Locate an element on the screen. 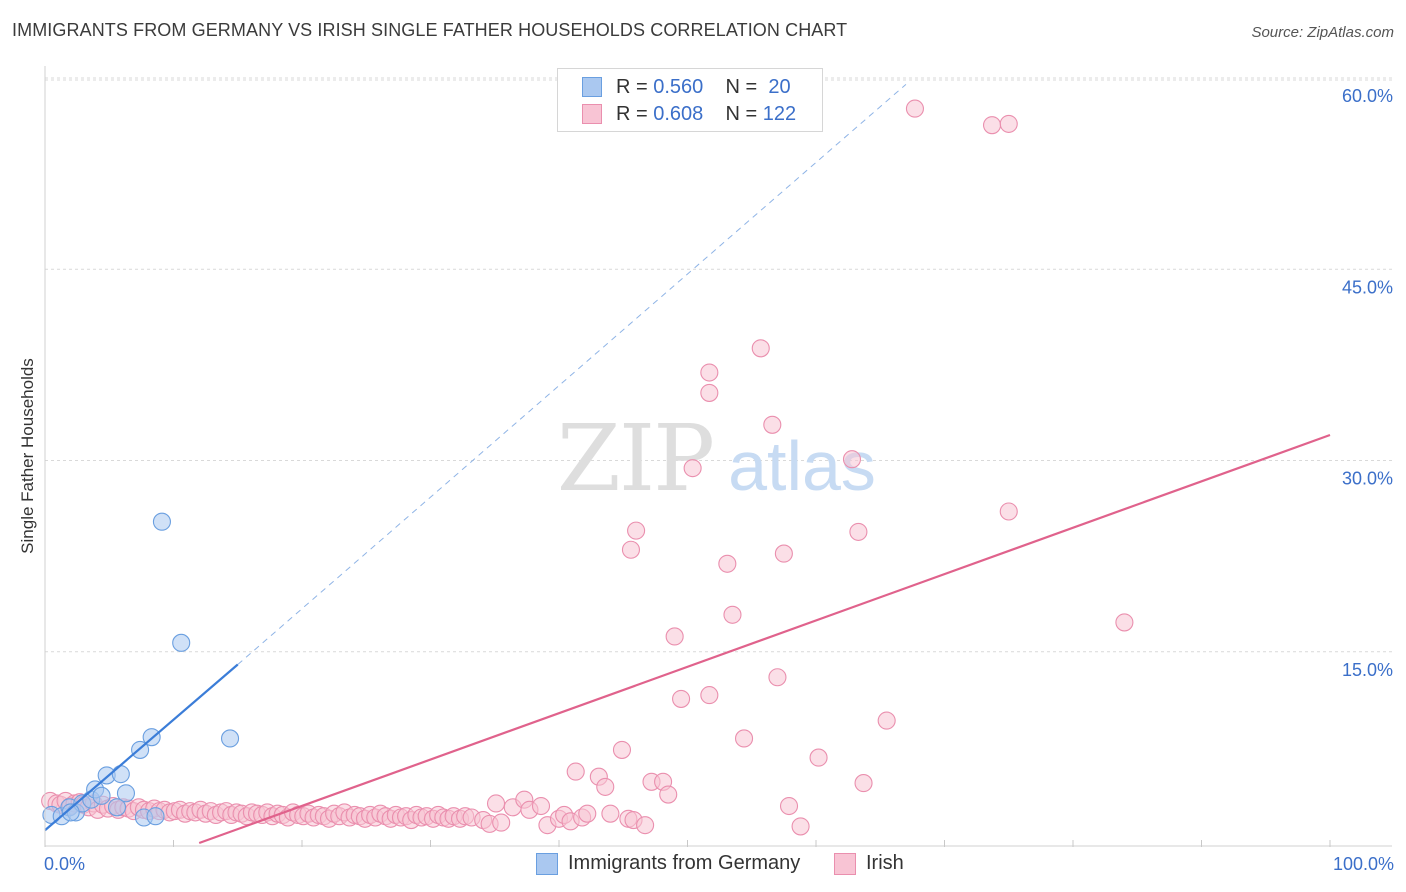  trend-line-germany is located at coordinates (141, 747).